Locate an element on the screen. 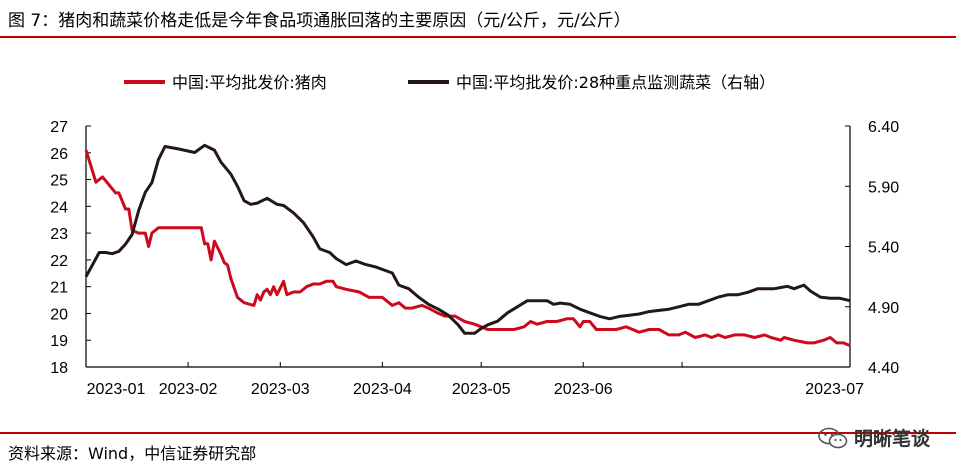  watermark-text: 明晰笔谈 is located at coordinates (891, 439).